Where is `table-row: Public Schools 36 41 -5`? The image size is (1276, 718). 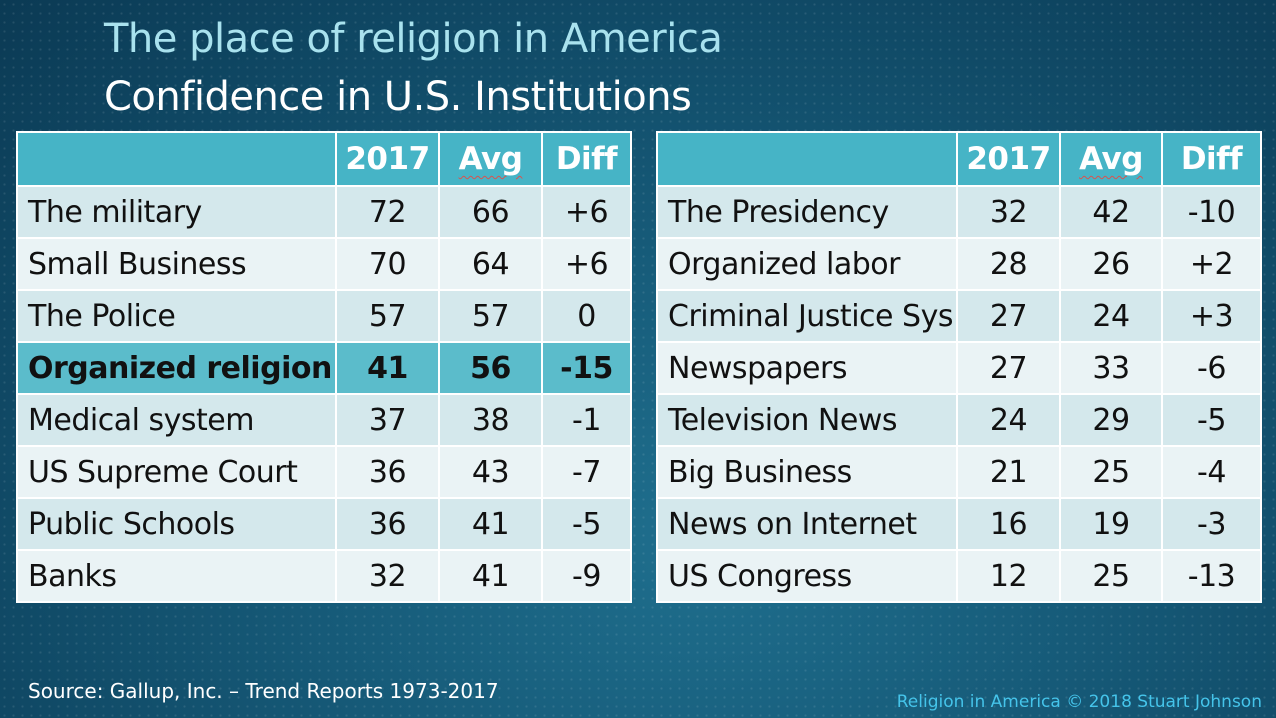
table-row: Public Schools 36 41 -5 is located at coordinates (324, 524).